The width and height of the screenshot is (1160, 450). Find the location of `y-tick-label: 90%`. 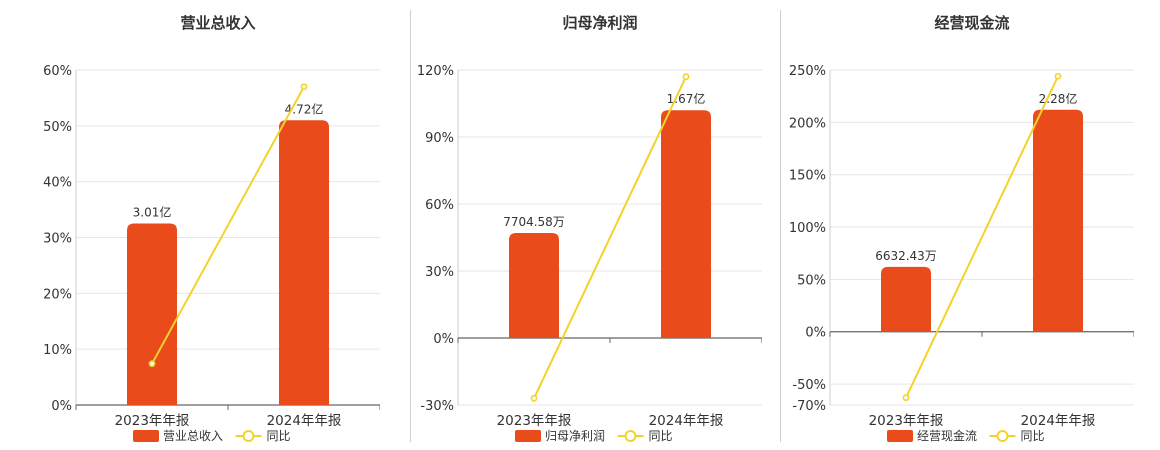

y-tick-label: 90% is located at coordinates (439, 138).